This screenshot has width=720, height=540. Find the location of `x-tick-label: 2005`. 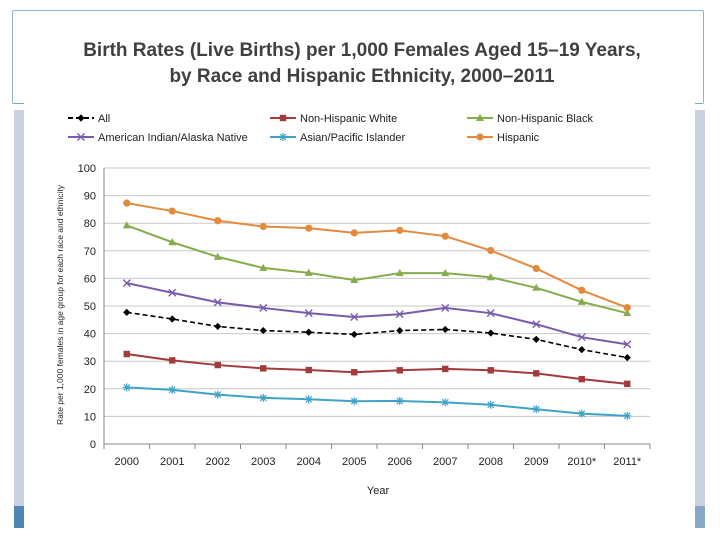

x-tick-label: 2005 is located at coordinates (354, 462).